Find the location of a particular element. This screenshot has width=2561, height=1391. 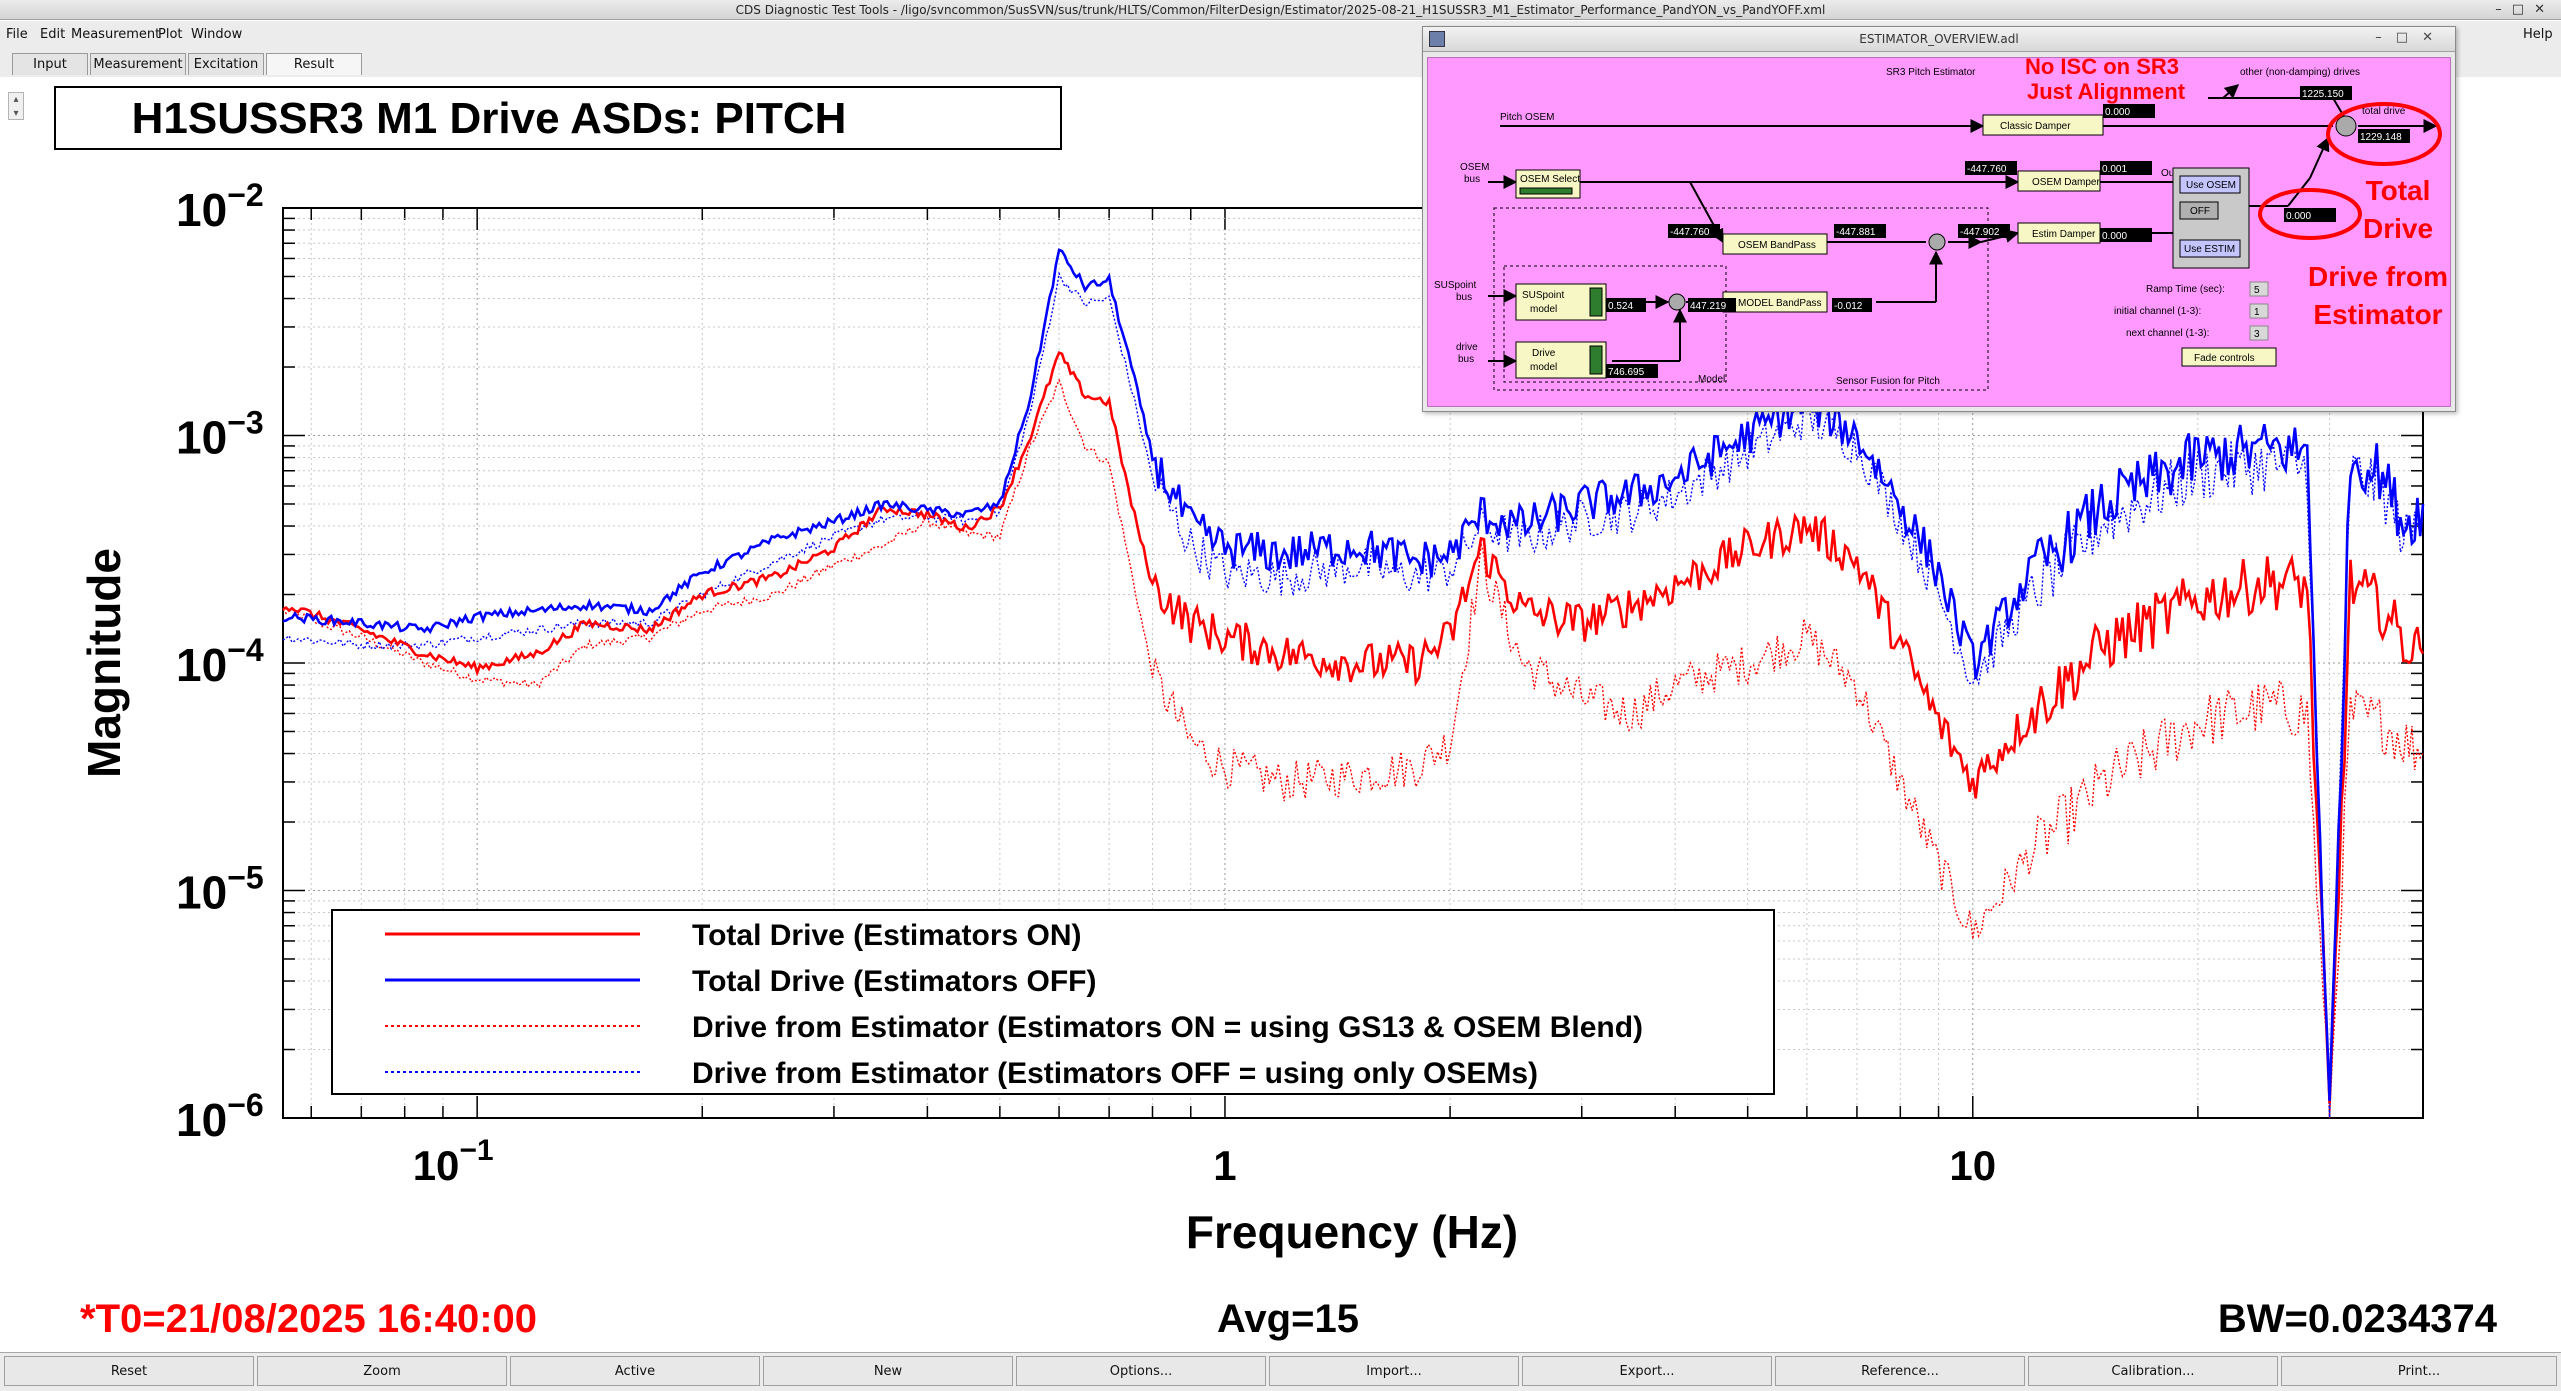

t0-timestamp: *T0=21/08/2025 16:40:00 is located at coordinates (308, 1319).